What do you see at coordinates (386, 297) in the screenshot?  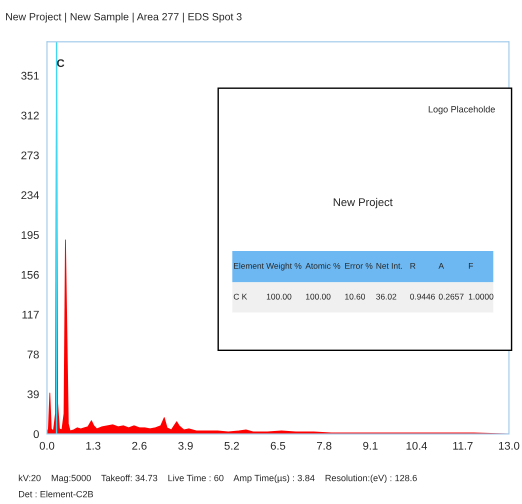 I see `annotation: 36.02` at bounding box center [386, 297].